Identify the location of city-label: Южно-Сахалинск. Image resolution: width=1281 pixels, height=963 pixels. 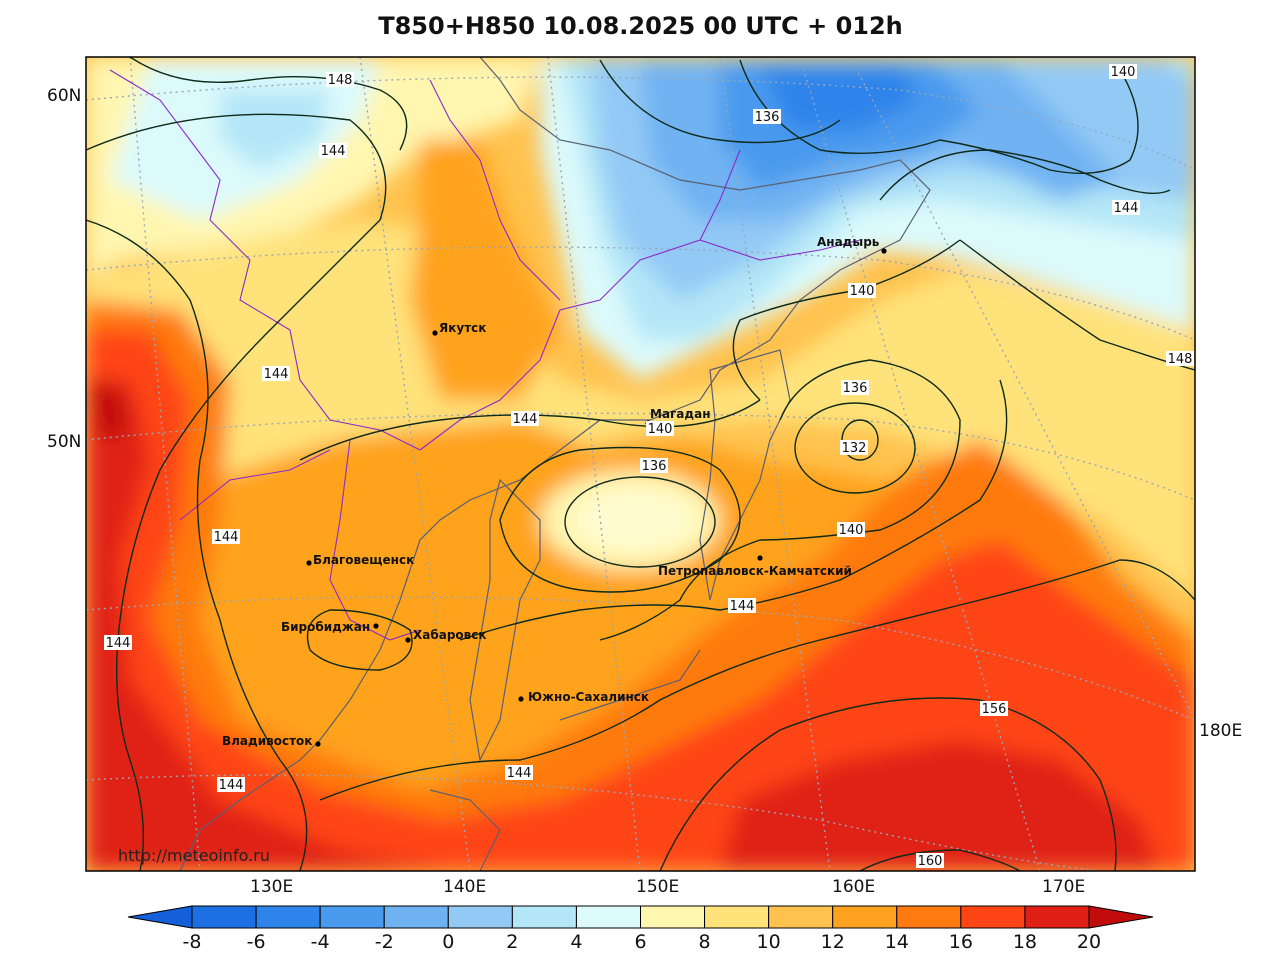
(588, 697).